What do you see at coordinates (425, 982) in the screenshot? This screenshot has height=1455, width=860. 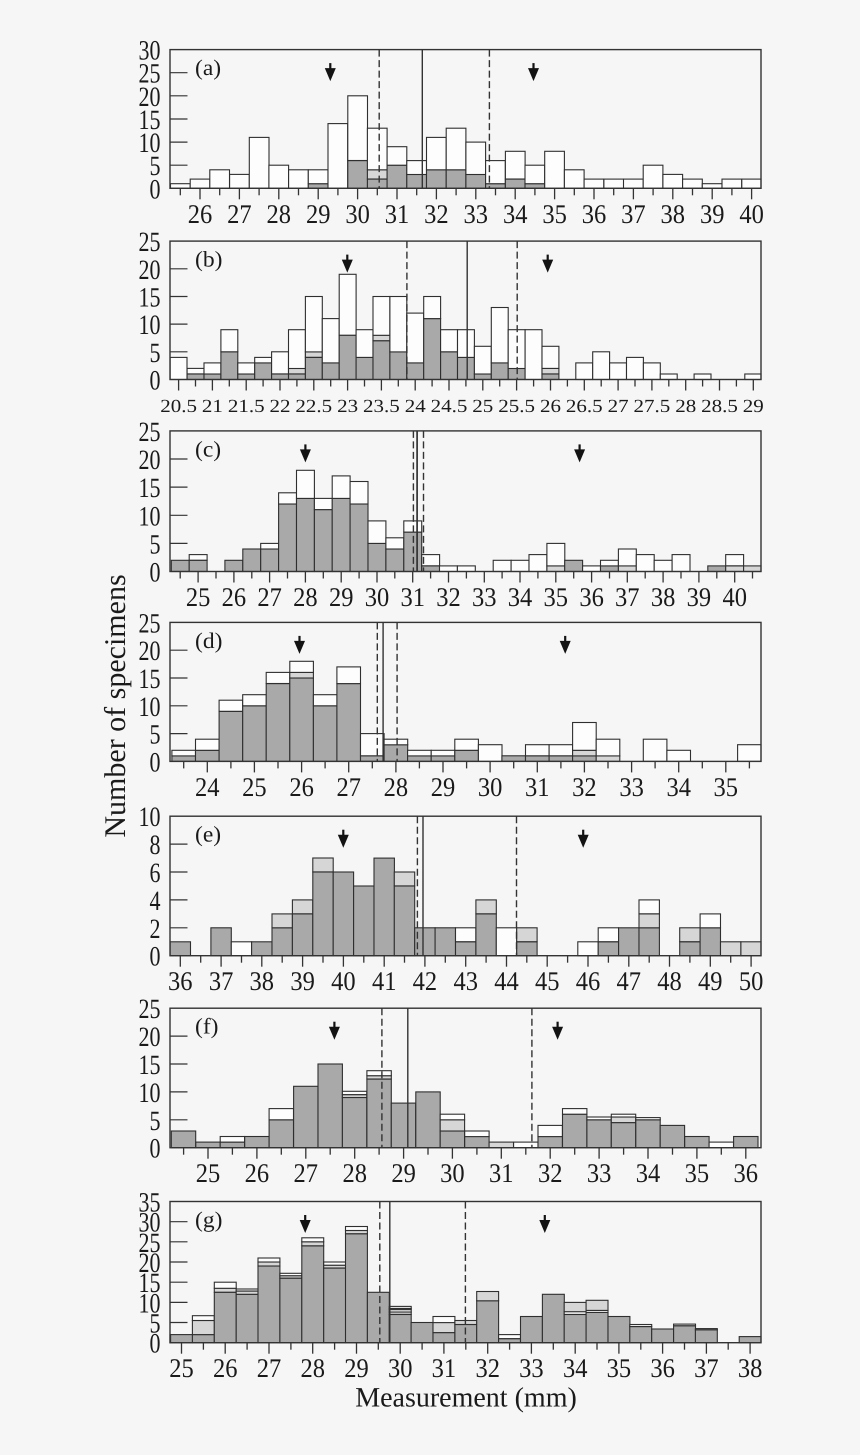 I see `svg-text: 42` at bounding box center [425, 982].